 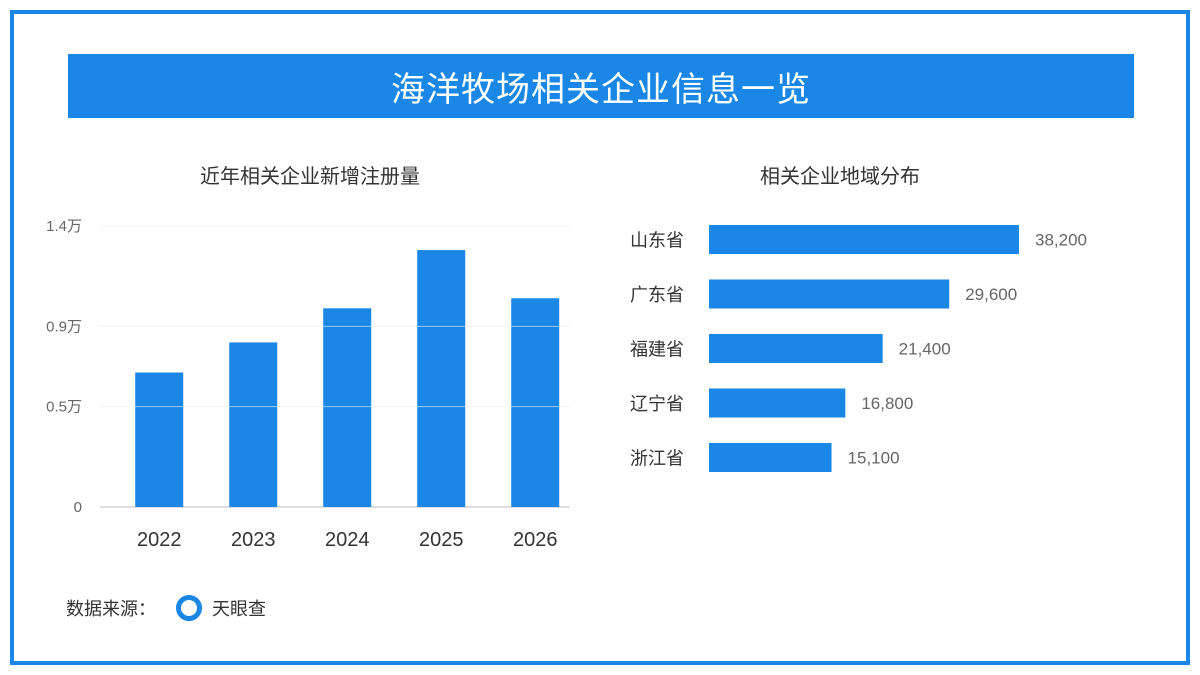 I want to click on tianyancha-logo-icon, so click(x=189, y=608).